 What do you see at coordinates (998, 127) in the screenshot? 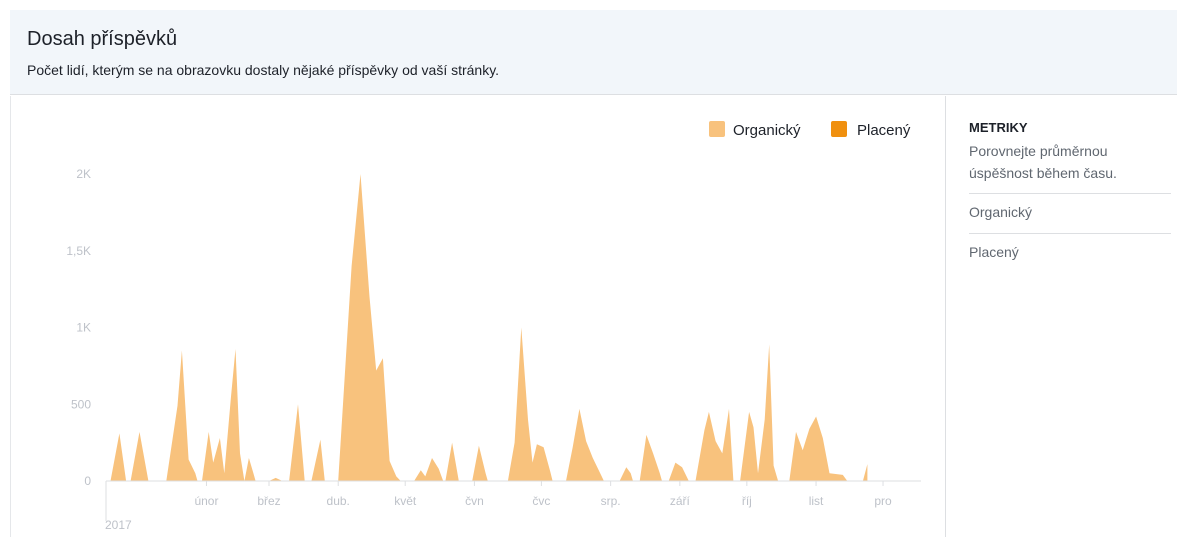
I see `metrics-title: METRIKY` at bounding box center [998, 127].